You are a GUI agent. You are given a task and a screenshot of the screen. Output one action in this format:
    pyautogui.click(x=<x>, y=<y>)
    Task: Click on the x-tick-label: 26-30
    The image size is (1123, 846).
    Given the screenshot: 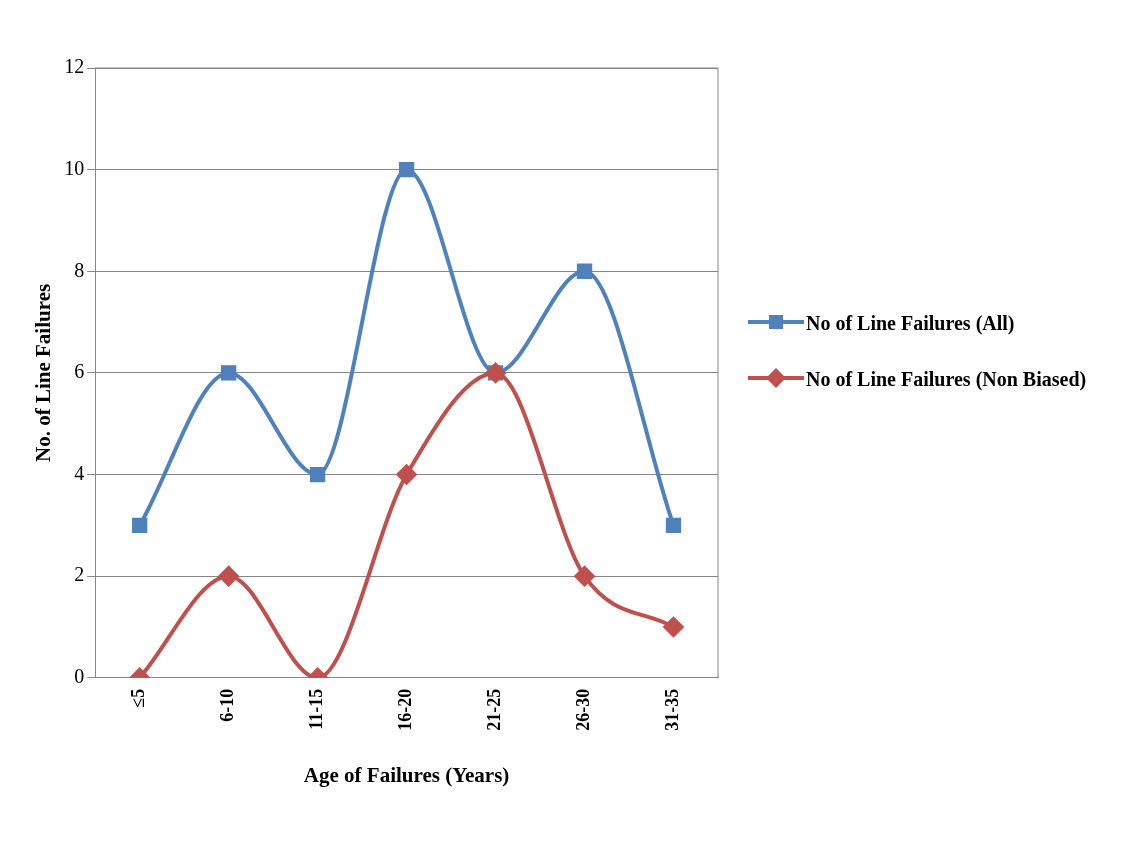 What is the action you would take?
    pyautogui.click(x=583, y=709)
    